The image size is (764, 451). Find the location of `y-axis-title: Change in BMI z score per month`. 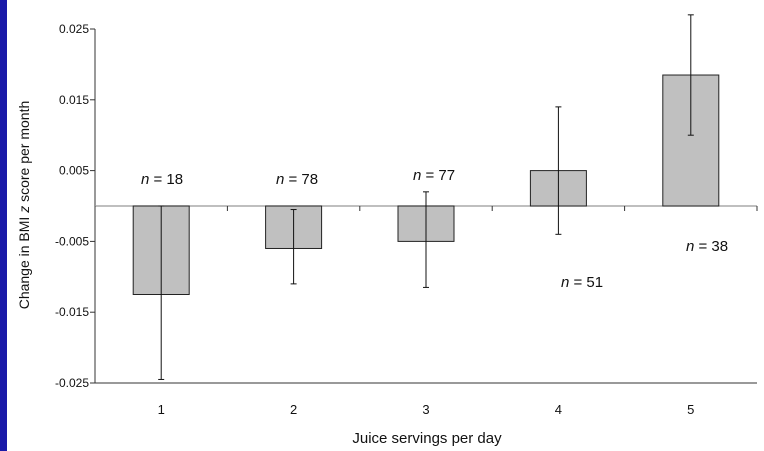

y-axis-title: Change in BMI z score per month is located at coordinates (24, 205).